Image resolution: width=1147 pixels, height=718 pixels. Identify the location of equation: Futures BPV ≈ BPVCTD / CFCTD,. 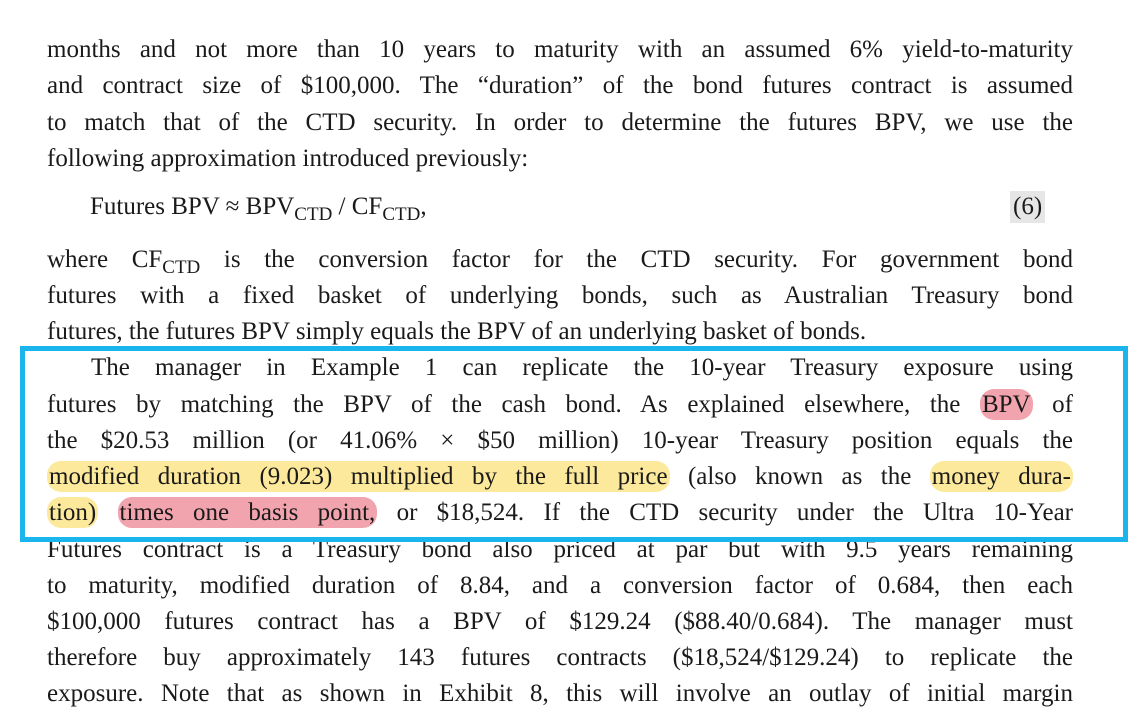
(258, 208).